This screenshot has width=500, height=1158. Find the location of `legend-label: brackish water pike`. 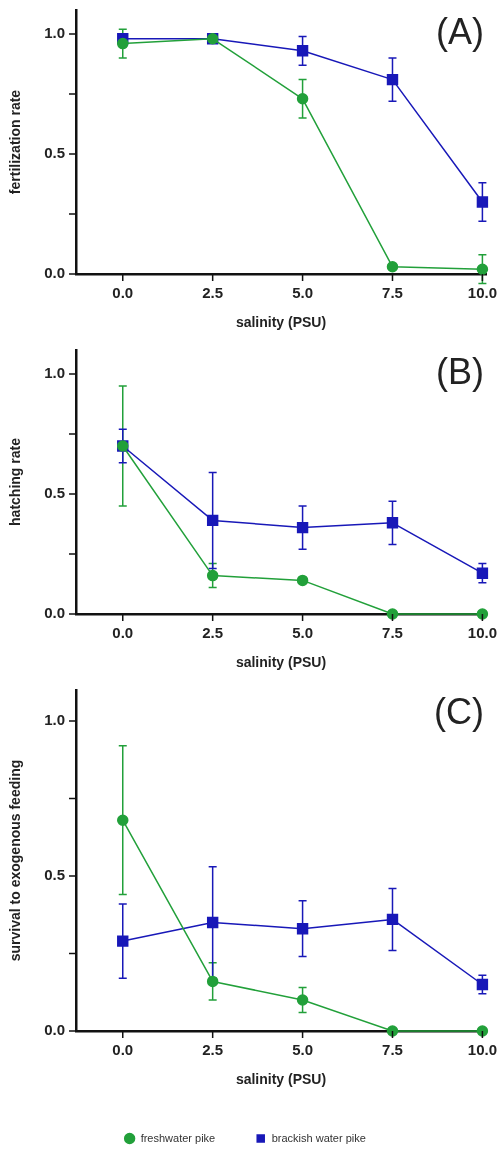

legend-label: brackish water pike is located at coordinates (318, 1137).